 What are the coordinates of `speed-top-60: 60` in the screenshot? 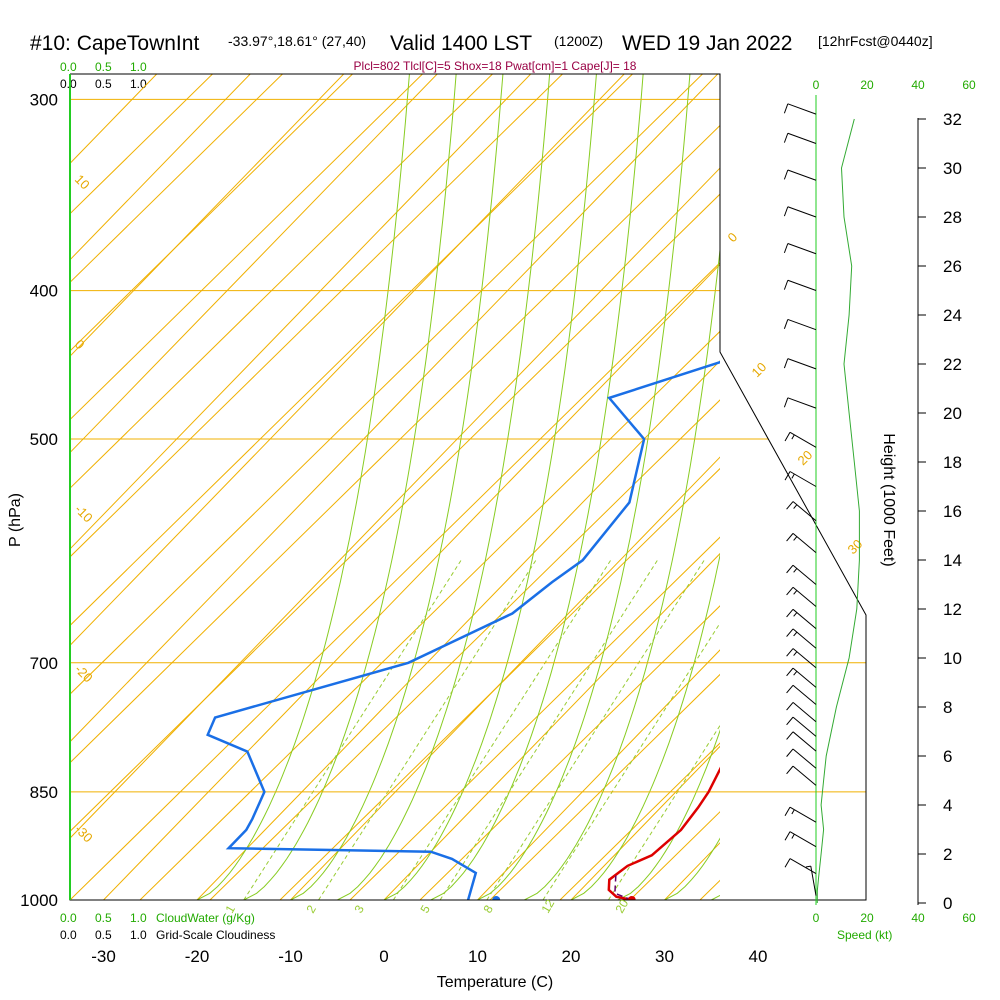 It's located at (969, 85).